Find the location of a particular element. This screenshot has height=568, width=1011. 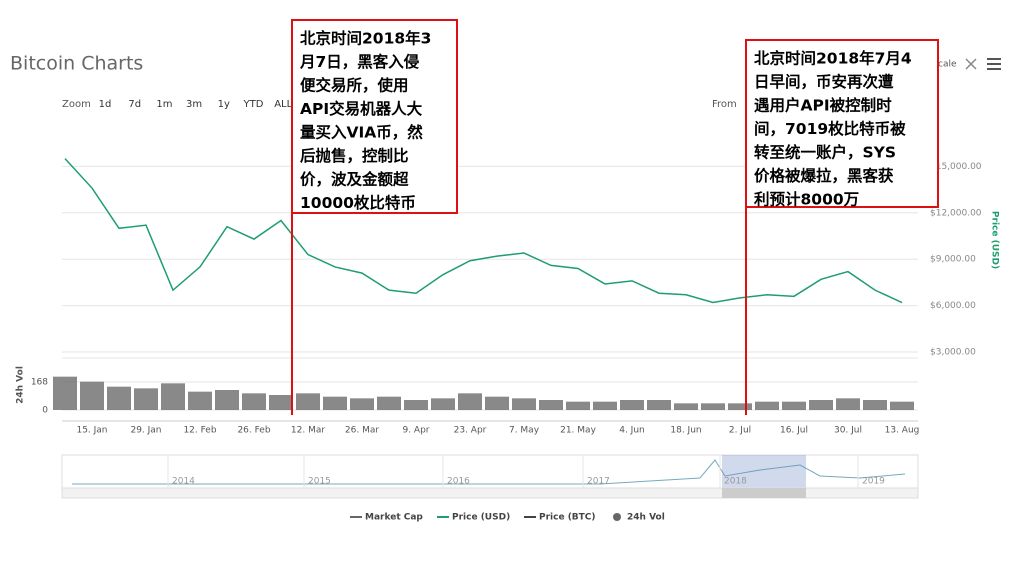

annotation-text: 价格被爆拉，黑客获 is located at coordinates (824, 175).